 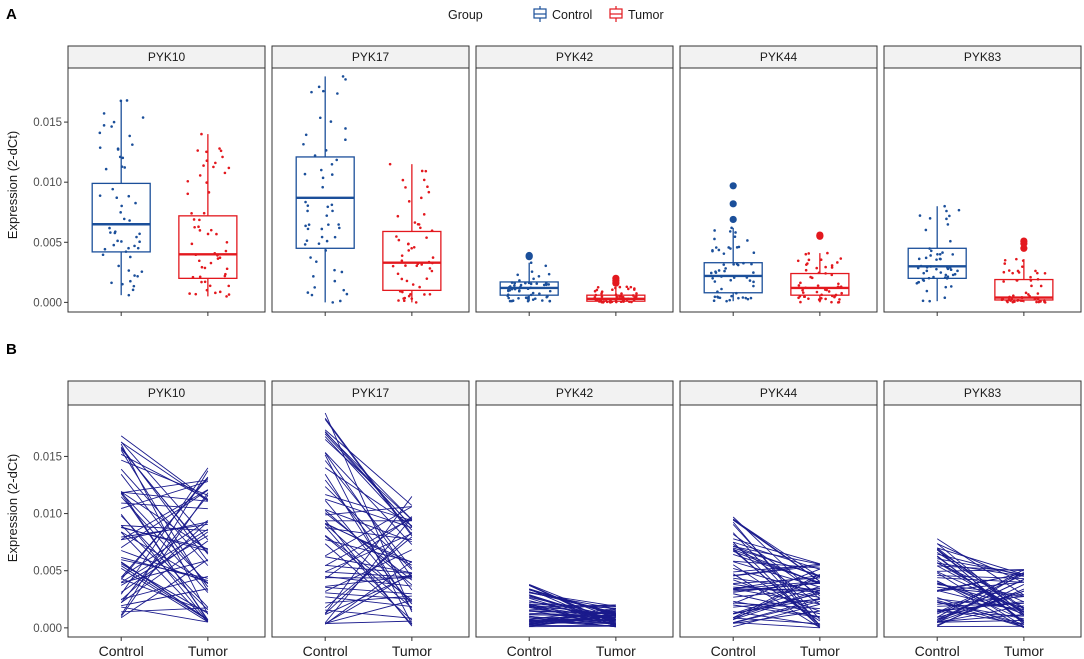 I want to click on outlier-point, so click(x=733, y=186).